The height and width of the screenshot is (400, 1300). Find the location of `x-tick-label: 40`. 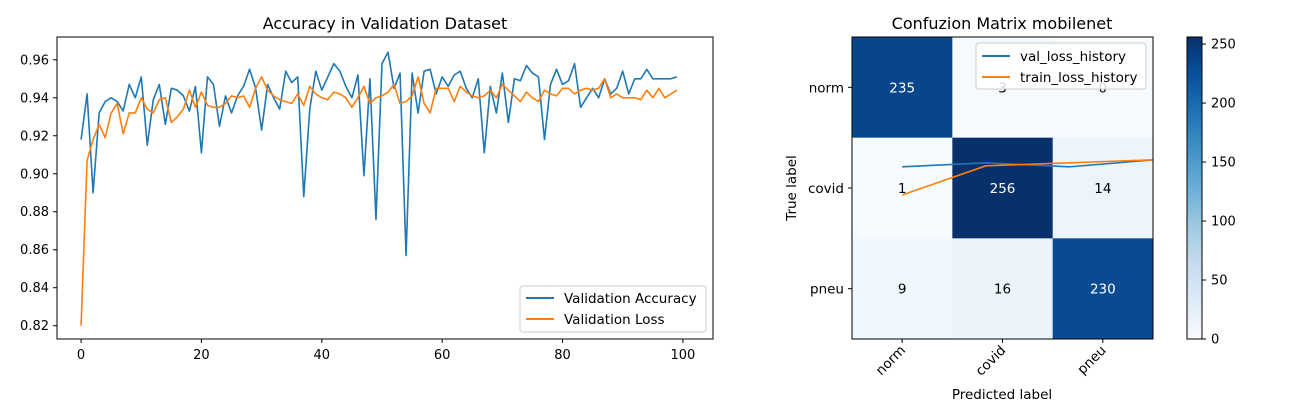

x-tick-label: 40 is located at coordinates (322, 355).